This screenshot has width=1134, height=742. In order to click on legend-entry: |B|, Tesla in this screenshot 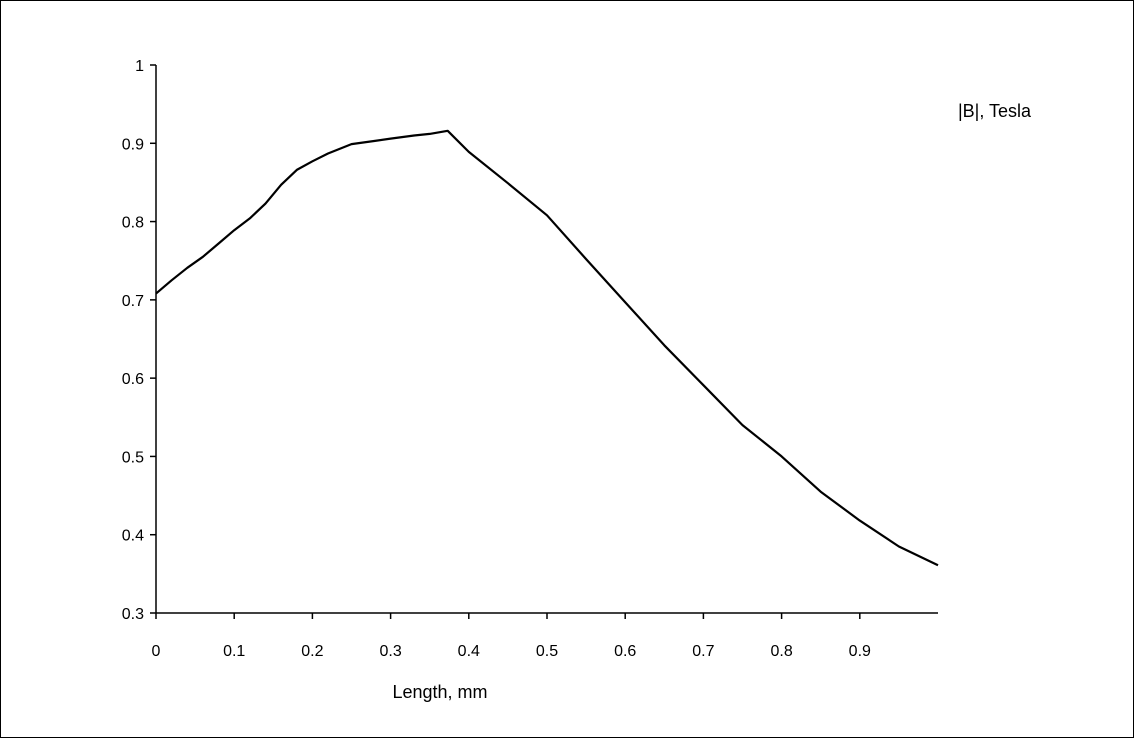, I will do `click(995, 111)`.